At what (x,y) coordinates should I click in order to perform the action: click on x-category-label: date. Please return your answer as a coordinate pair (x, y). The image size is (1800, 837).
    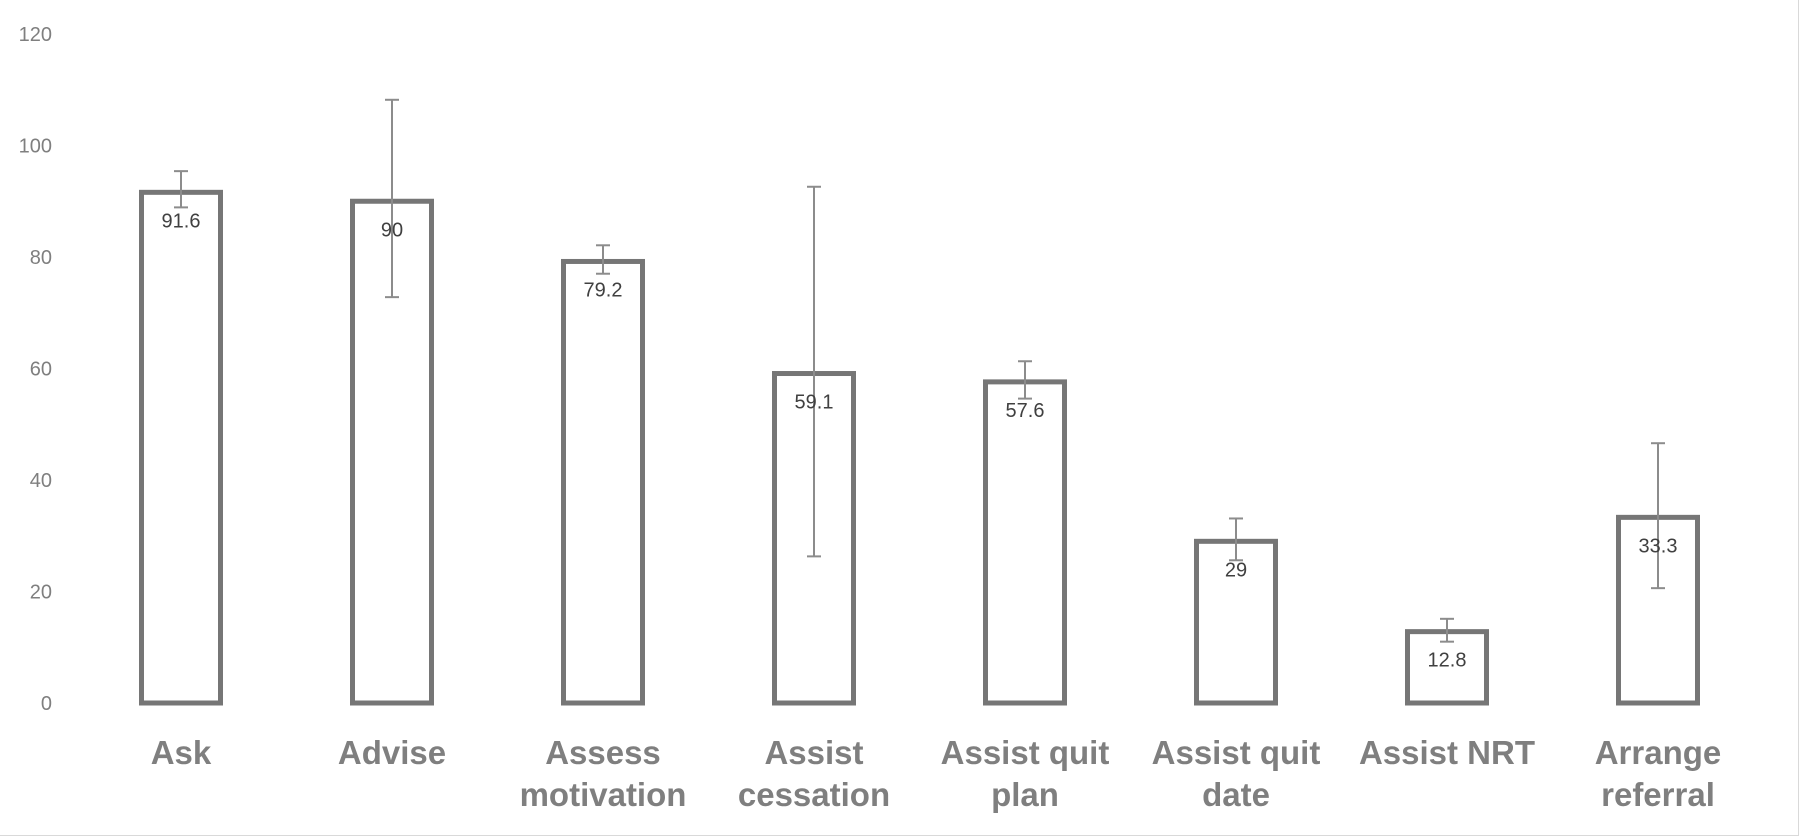
    Looking at the image, I should click on (1236, 794).